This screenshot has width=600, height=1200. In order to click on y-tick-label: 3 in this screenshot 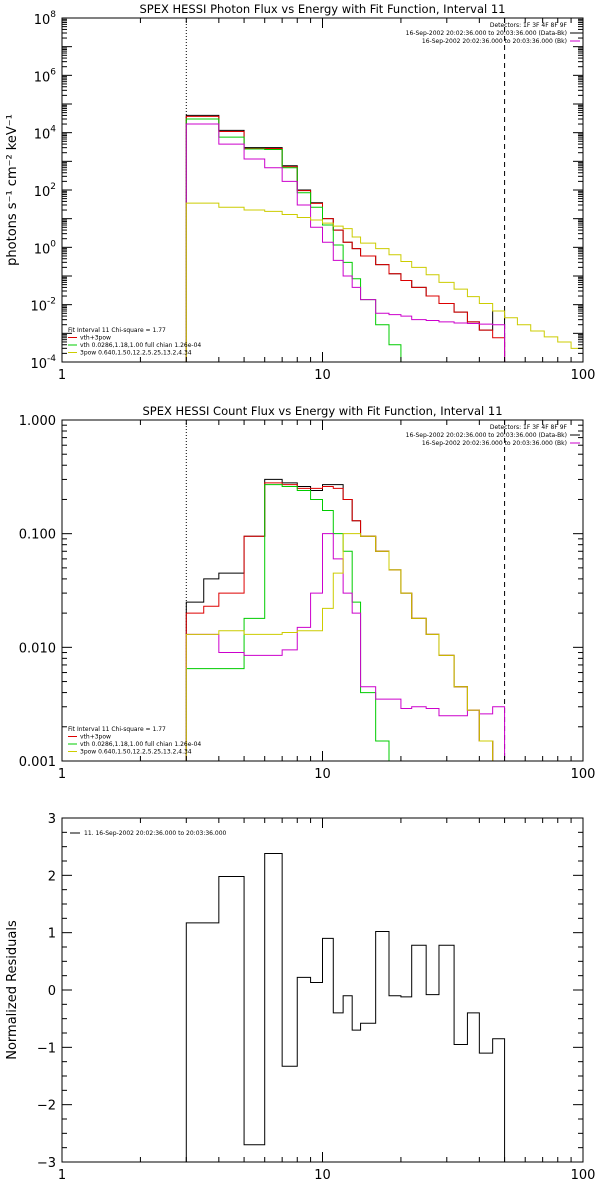, I will do `click(52, 819)`.